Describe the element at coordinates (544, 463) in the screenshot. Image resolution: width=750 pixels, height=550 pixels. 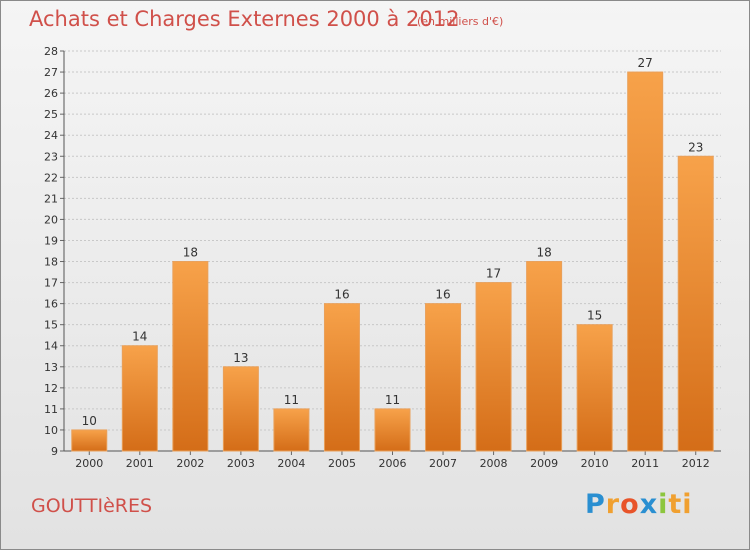
I see `x-tick-label: 2009` at that location.